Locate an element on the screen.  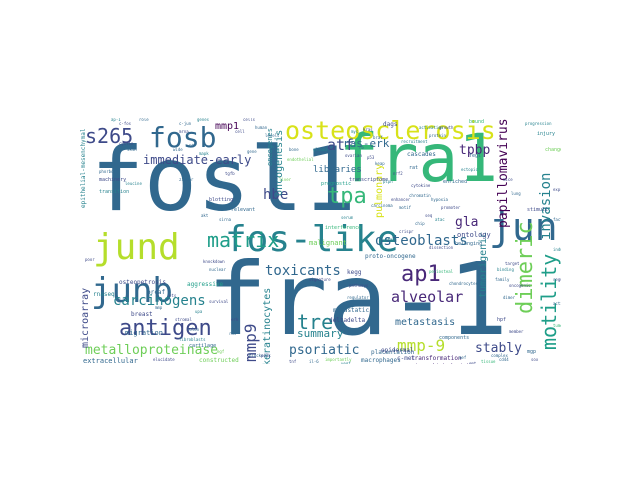
cloud-word: human is located at coordinates (261, 127).